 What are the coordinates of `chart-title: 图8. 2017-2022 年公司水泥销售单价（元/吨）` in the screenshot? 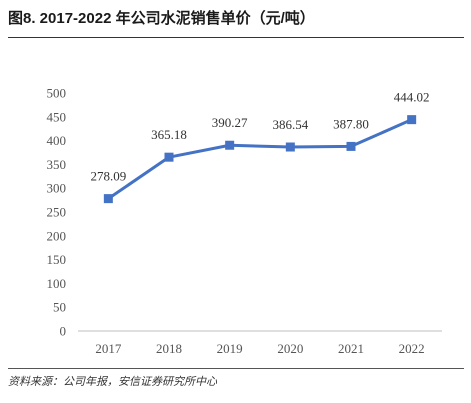 It's located at (161, 18).